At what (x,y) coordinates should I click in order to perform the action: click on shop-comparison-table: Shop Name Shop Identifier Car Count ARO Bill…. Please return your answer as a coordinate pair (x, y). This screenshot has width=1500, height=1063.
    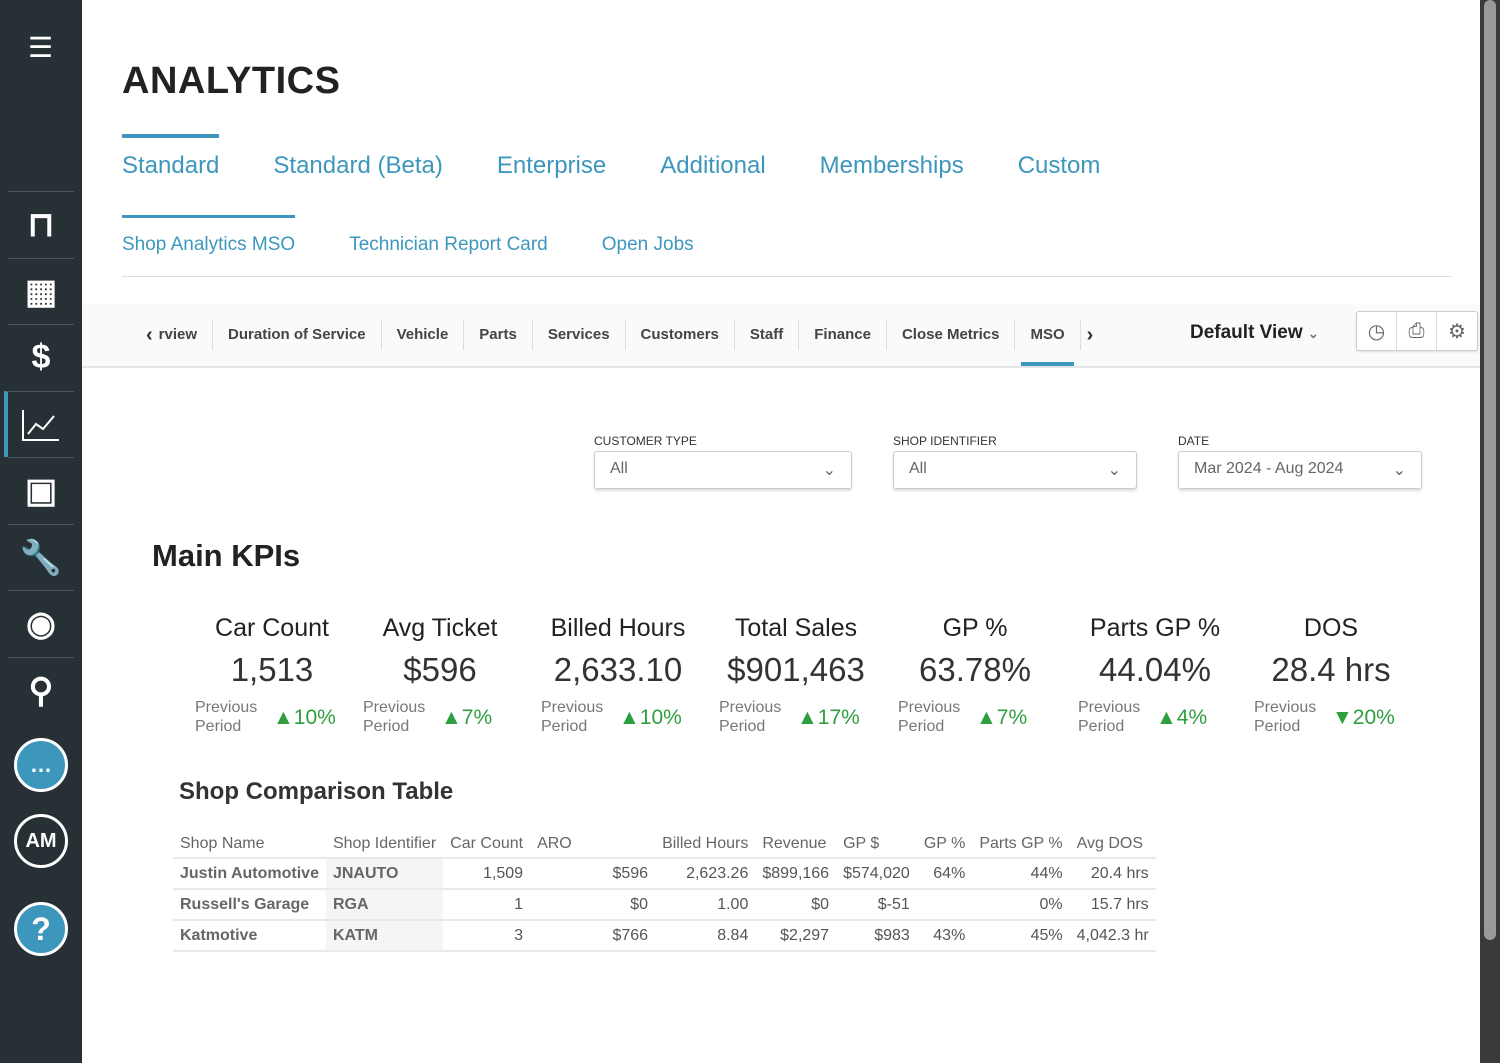
    Looking at the image, I should click on (664, 891).